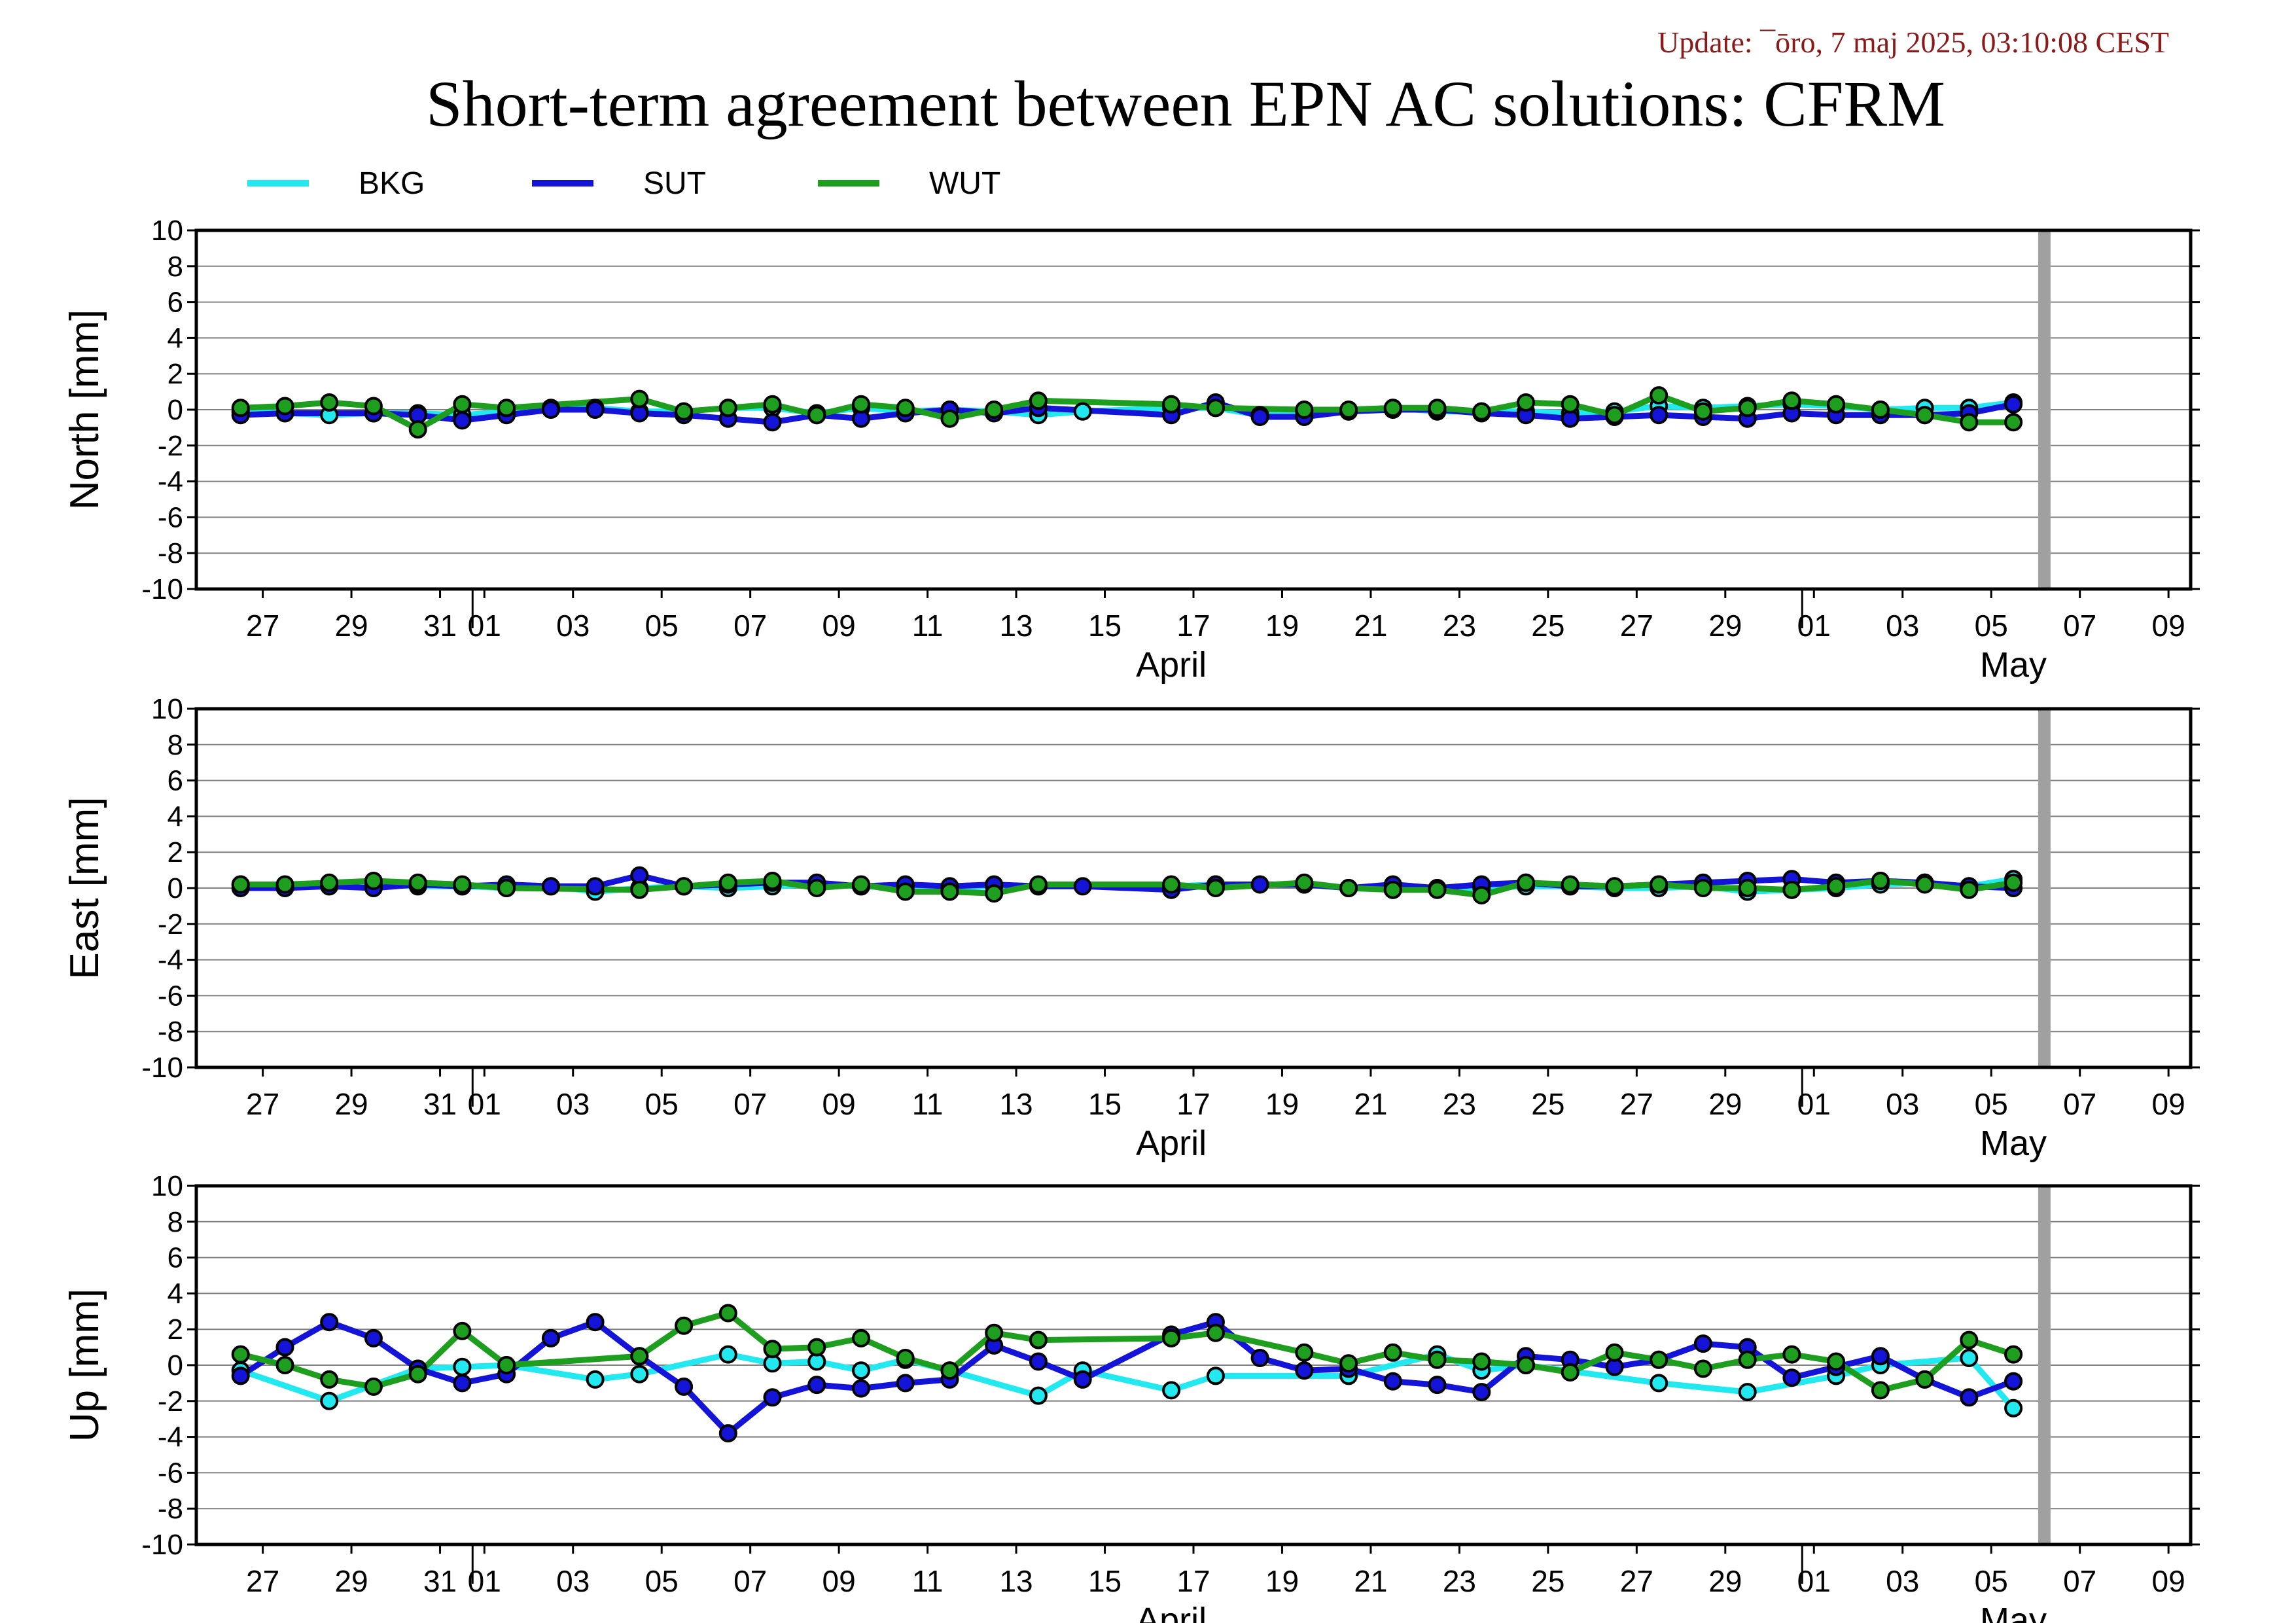 Image resolution: width=2296 pixels, height=1623 pixels. I want to click on x-tick-label: 15, so click(1105, 1581).